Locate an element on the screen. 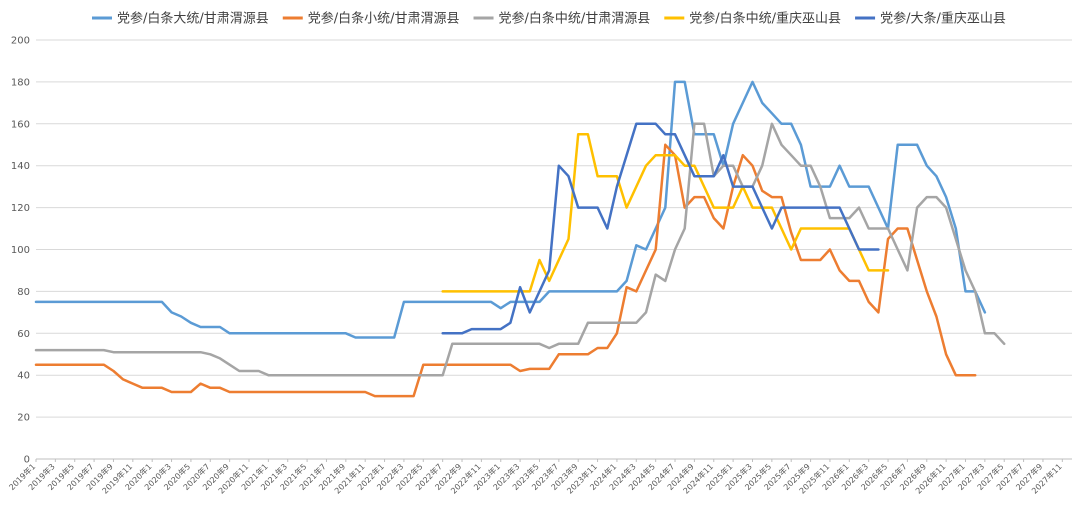 This screenshot has height=509, width=1080. y-tick-label: 20 is located at coordinates (23, 418).